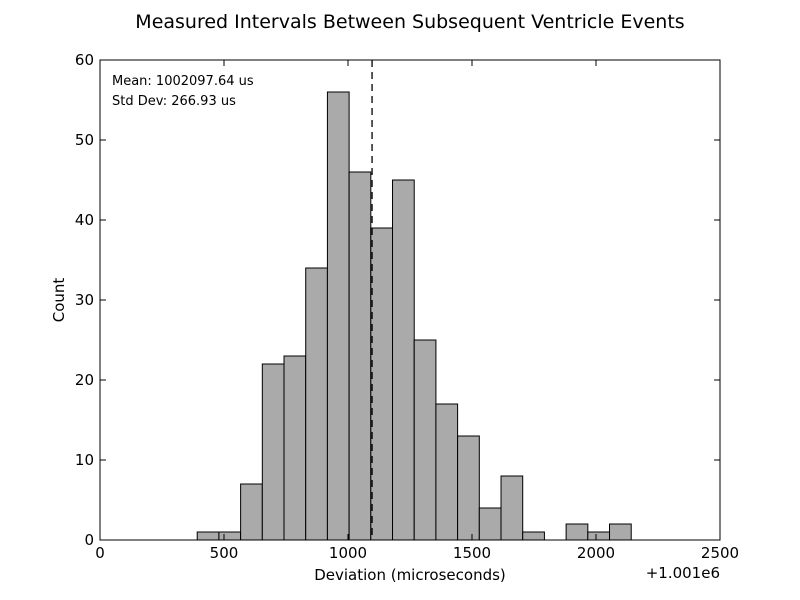  What do you see at coordinates (683, 573) in the screenshot?
I see `x-offset-label: +1.001e6` at bounding box center [683, 573].